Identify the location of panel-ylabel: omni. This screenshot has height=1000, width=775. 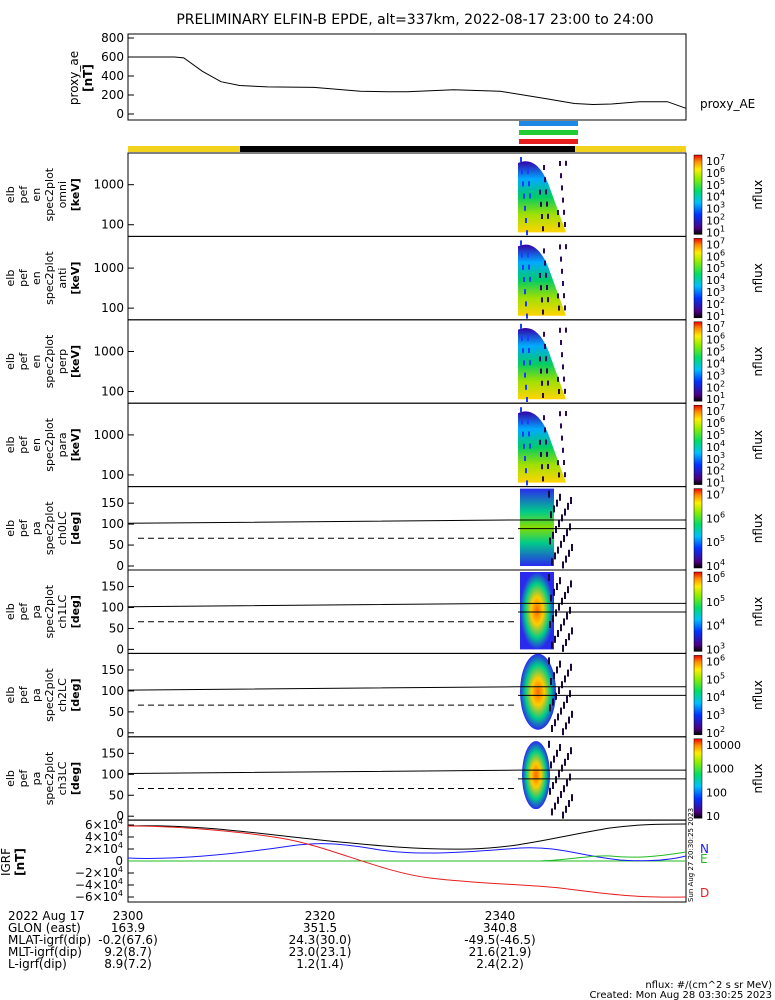
(62, 194).